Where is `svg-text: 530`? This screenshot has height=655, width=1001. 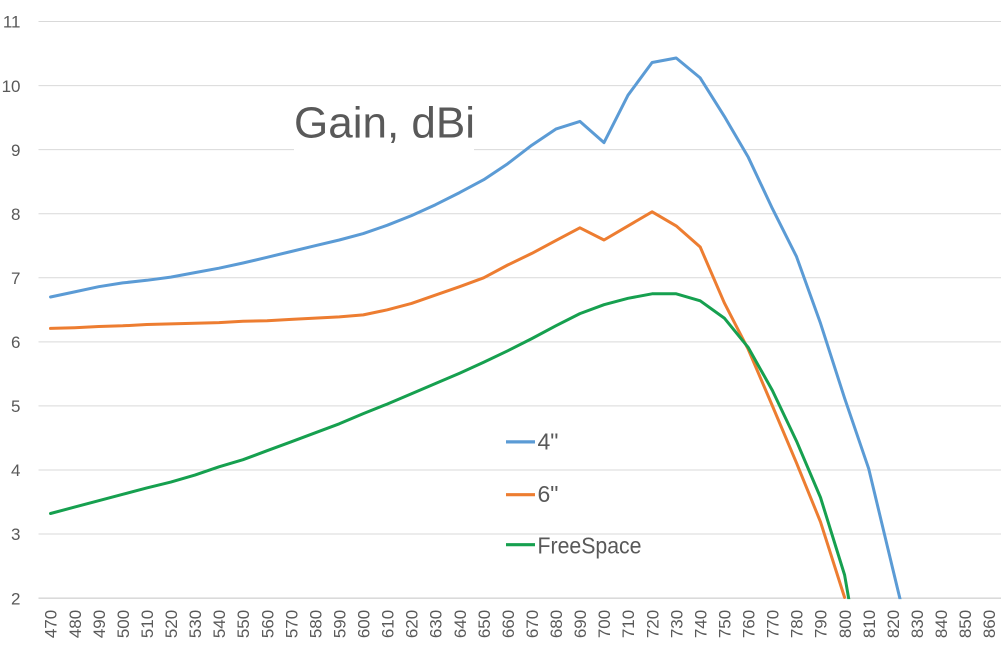 svg-text: 530 is located at coordinates (195, 624).